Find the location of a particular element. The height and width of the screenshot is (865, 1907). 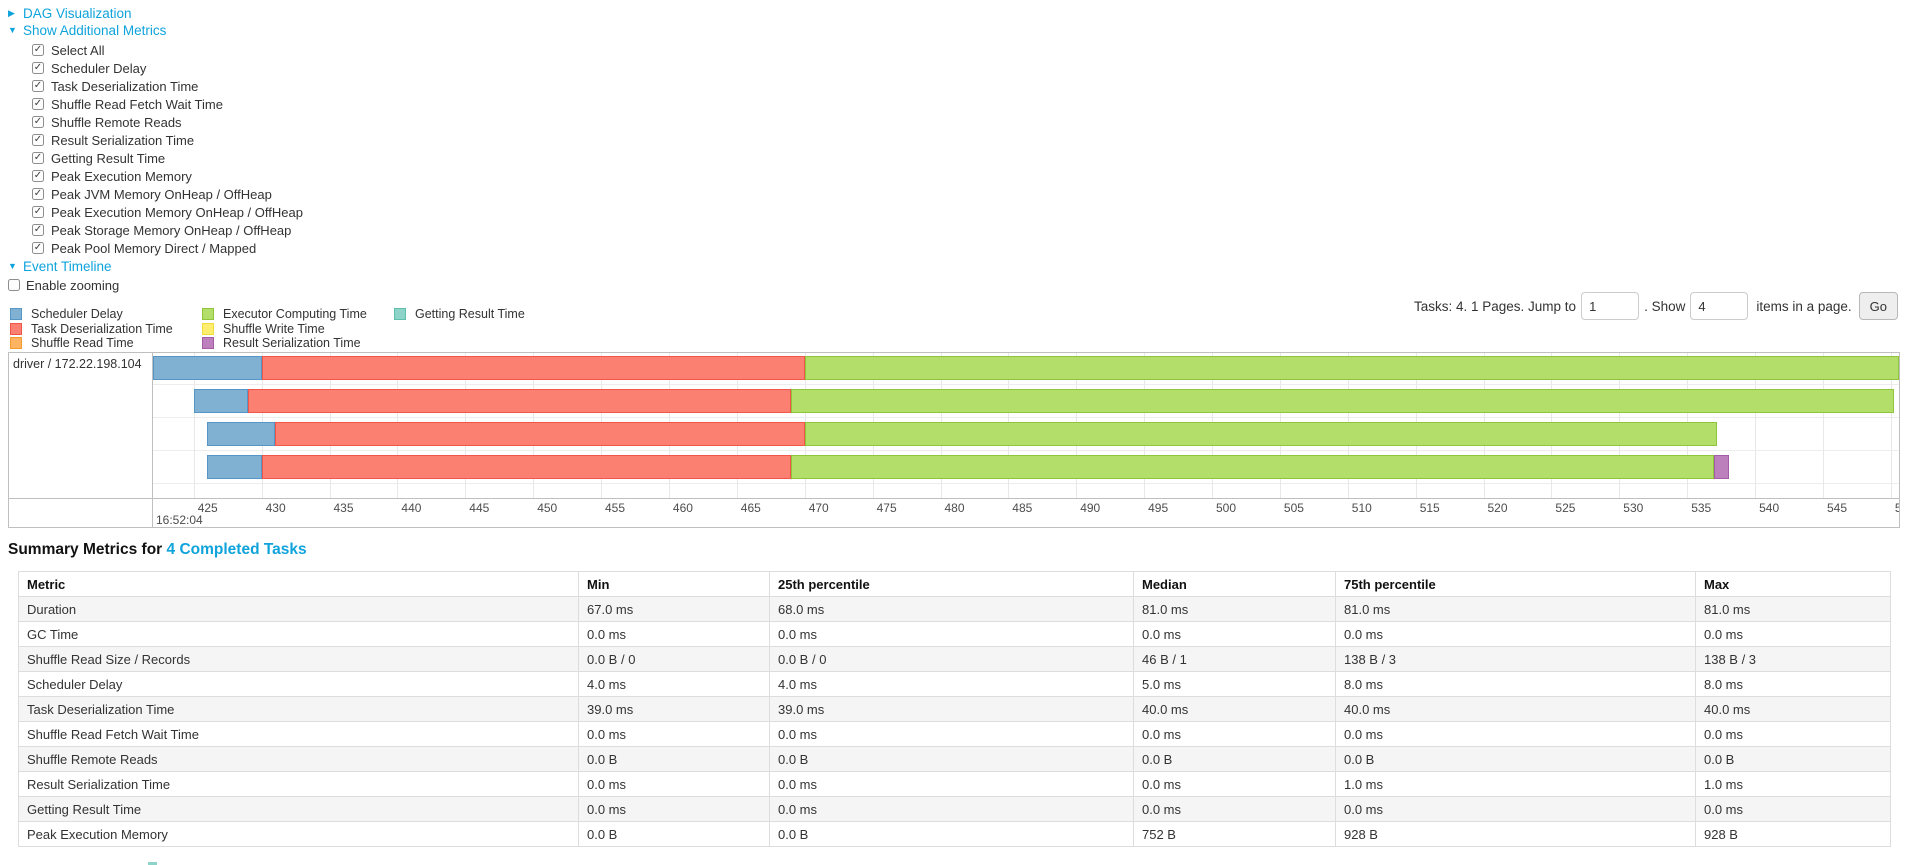

checkbox-getting-result-time: ✓ is located at coordinates (38, 158).